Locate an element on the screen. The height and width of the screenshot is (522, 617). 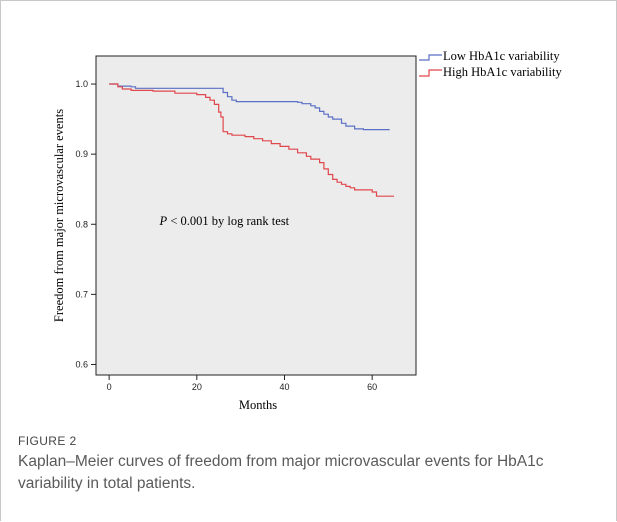
y-axis: 0.6 0.7 0.8 0.9 1.0 is located at coordinates (85, 224).